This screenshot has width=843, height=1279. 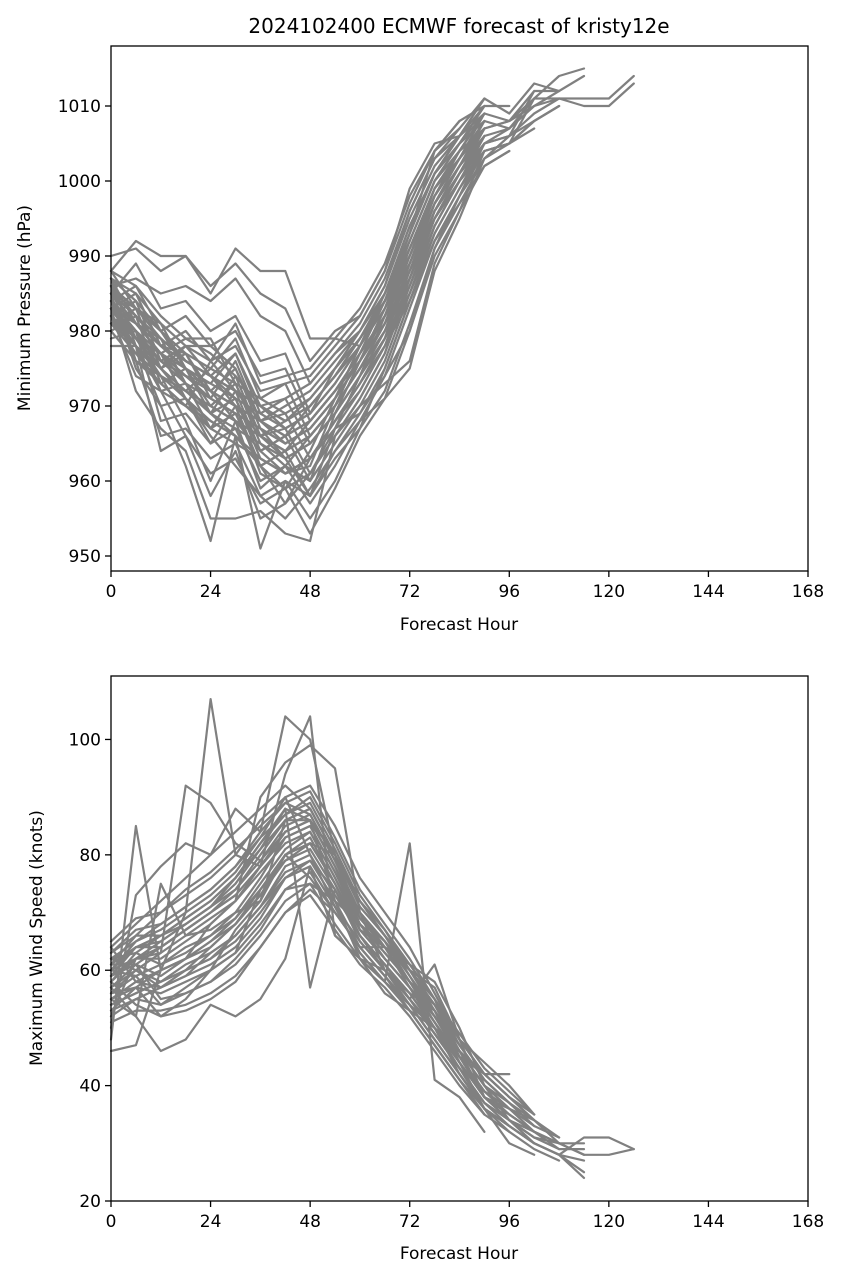 What do you see at coordinates (90, 1202) in the screenshot?
I see `wind-y-tick-label: 20` at bounding box center [90, 1202].